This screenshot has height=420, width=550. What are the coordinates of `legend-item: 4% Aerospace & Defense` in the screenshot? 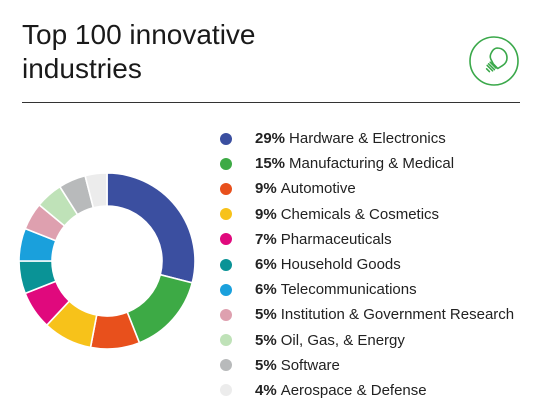 It's located at (367, 390).